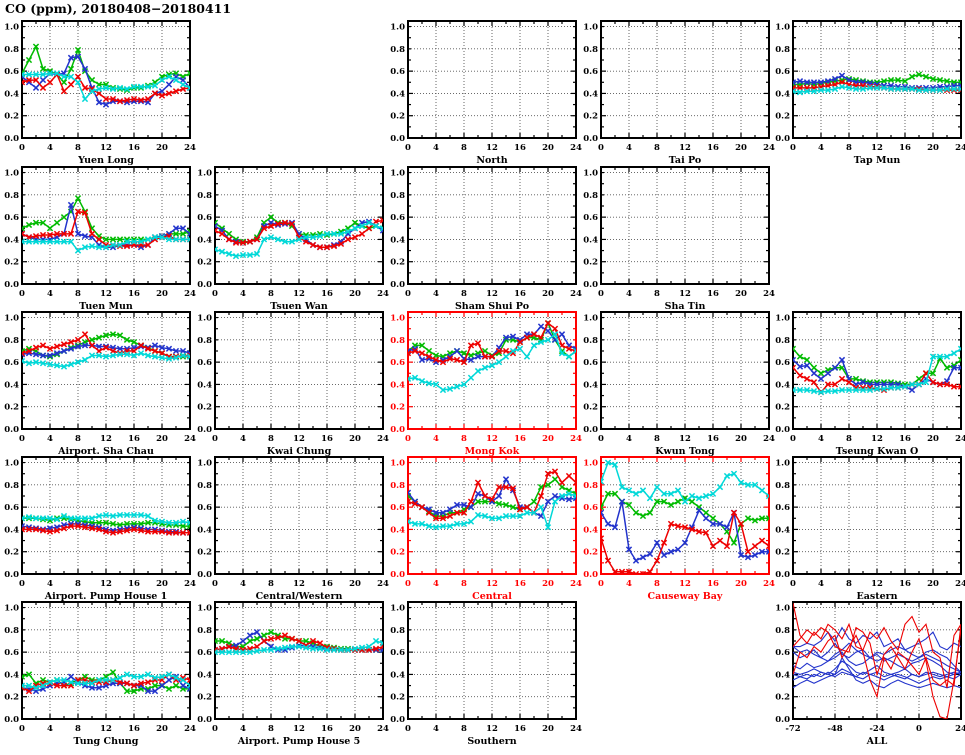  I want to click on chart-tung-chung: 0.0 0.2 0.4 0.6 0.8 1.0 0 4 8 12 16 20 24 Tung Chung, so click(100, 674).